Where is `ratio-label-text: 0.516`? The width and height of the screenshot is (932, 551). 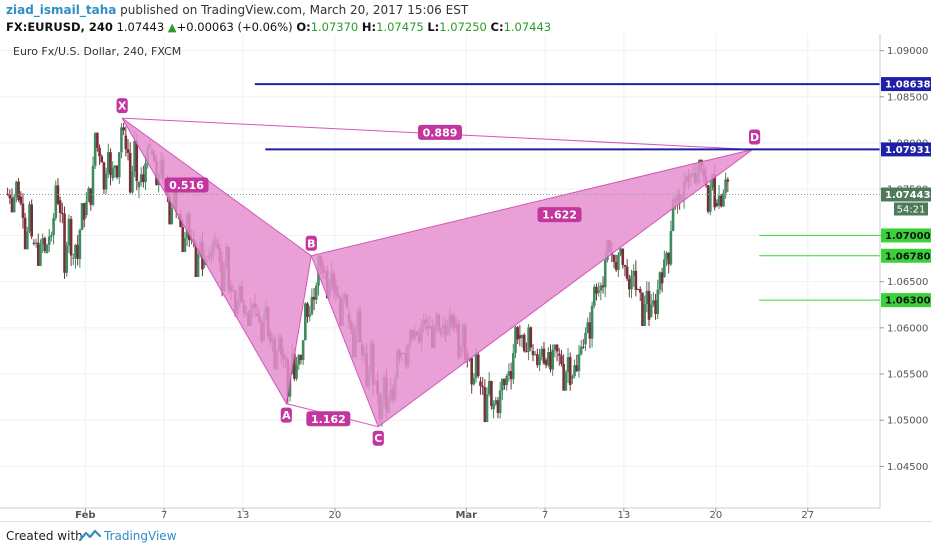 ratio-label-text: 0.516 is located at coordinates (186, 185).